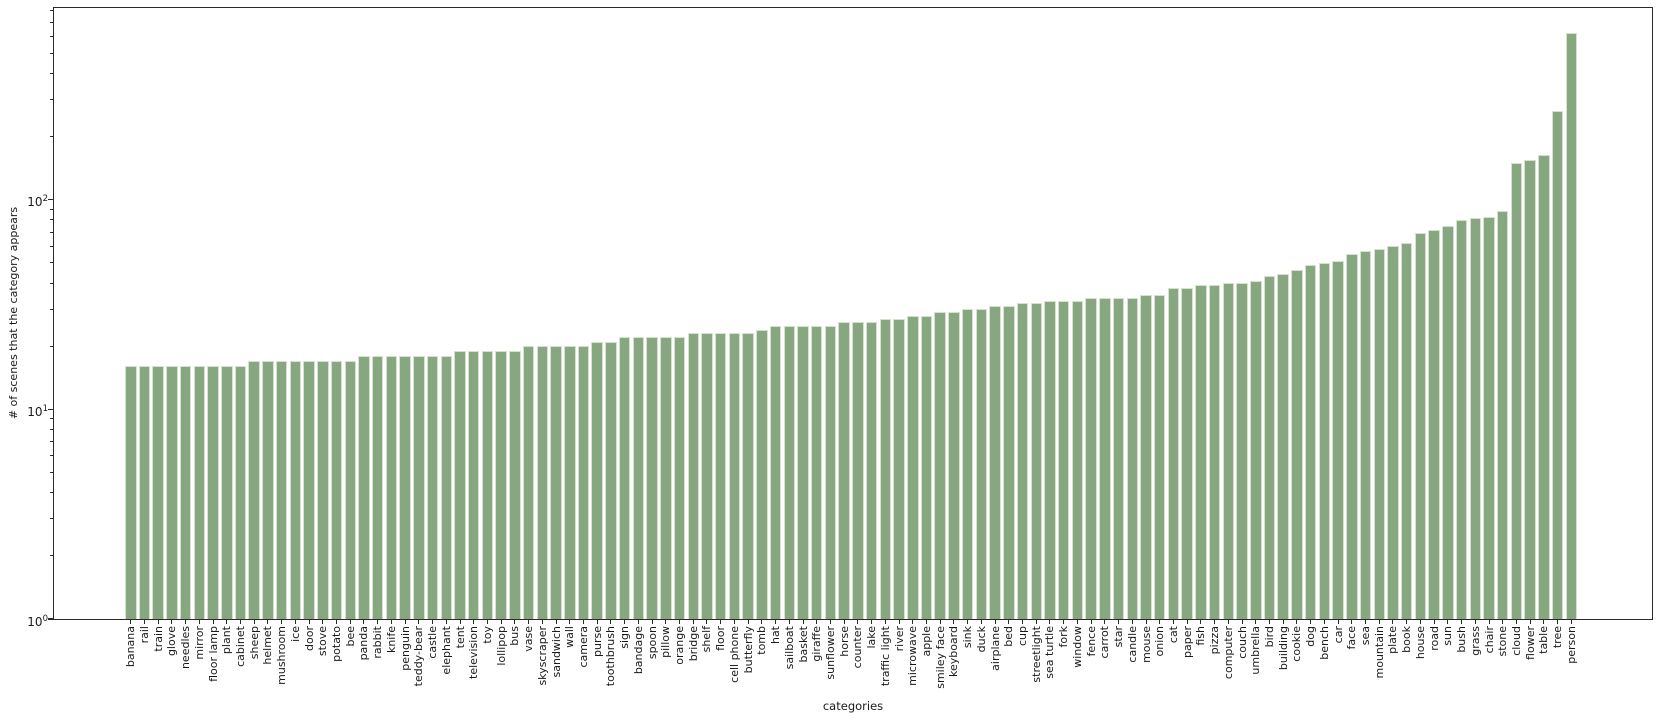 The image size is (1660, 721). I want to click on x-tick-label: bandage, so click(638, 650).